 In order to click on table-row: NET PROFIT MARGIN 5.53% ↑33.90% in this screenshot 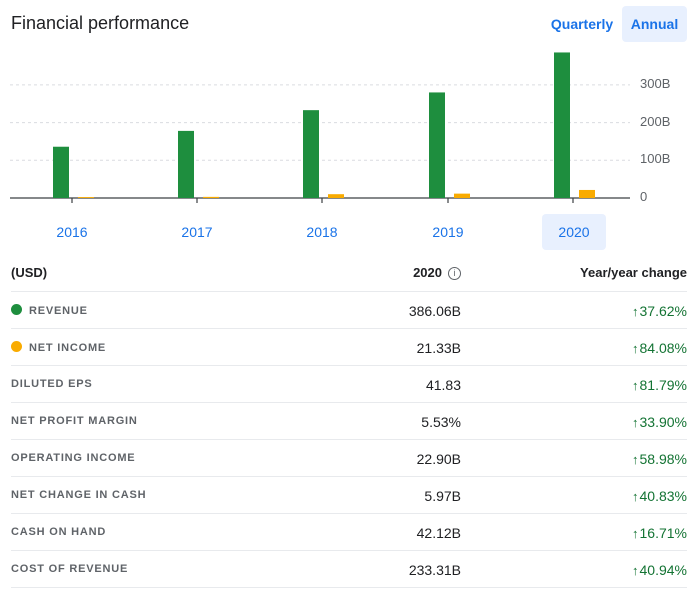, I will do `click(349, 421)`.